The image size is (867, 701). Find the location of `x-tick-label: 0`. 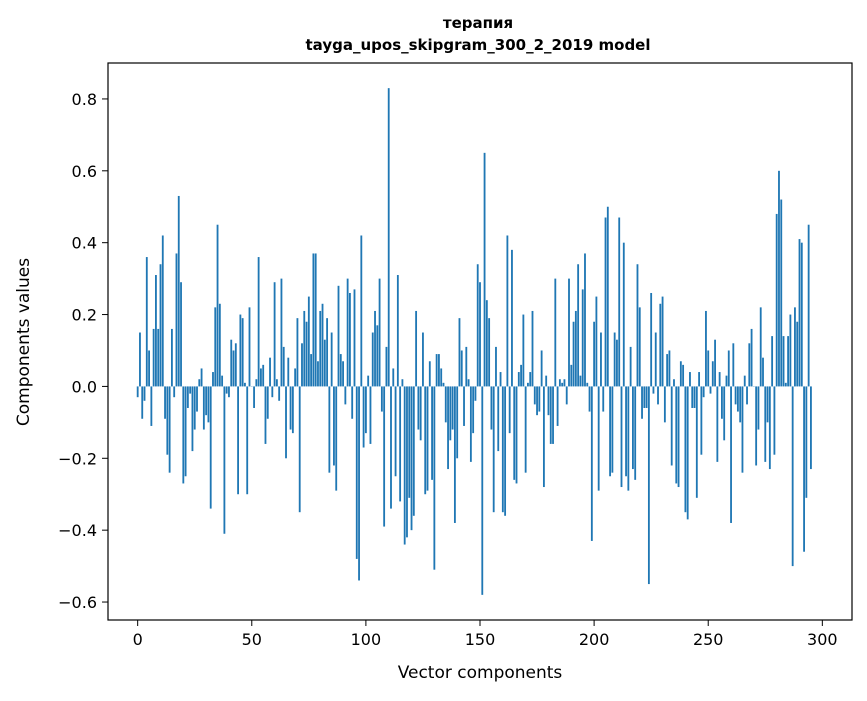

x-tick-label: 0 is located at coordinates (138, 639).